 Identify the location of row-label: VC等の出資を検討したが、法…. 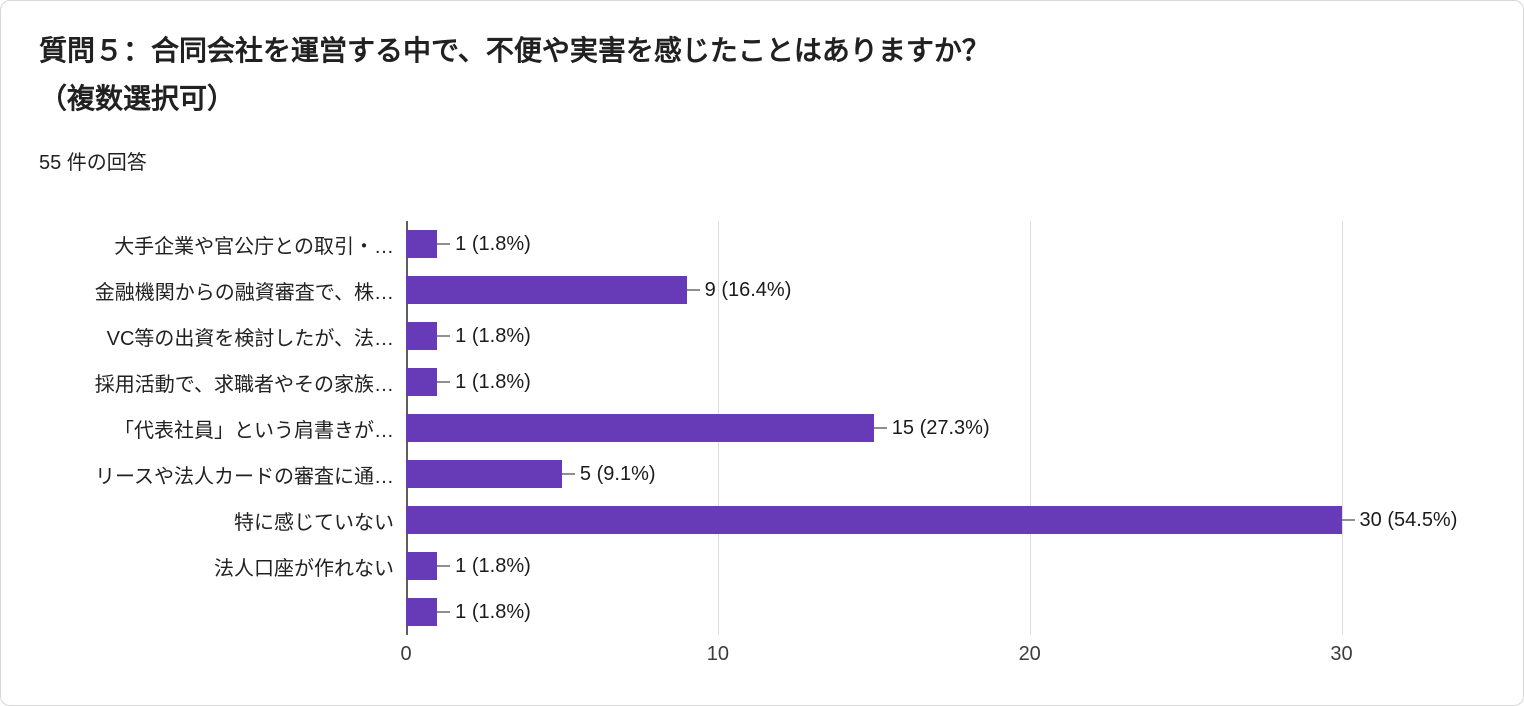
(250, 338).